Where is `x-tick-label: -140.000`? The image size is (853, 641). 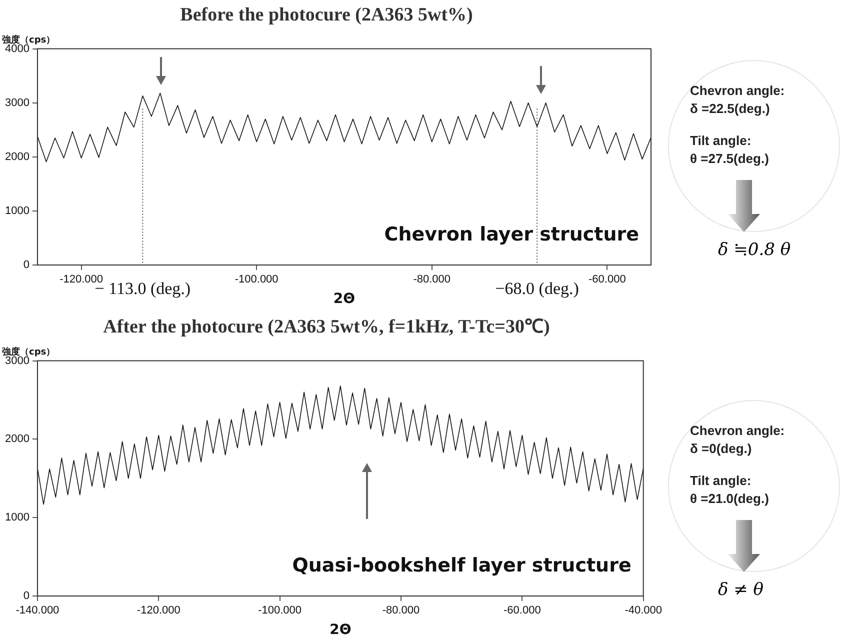
x-tick-label: -140.000 is located at coordinates (38, 610).